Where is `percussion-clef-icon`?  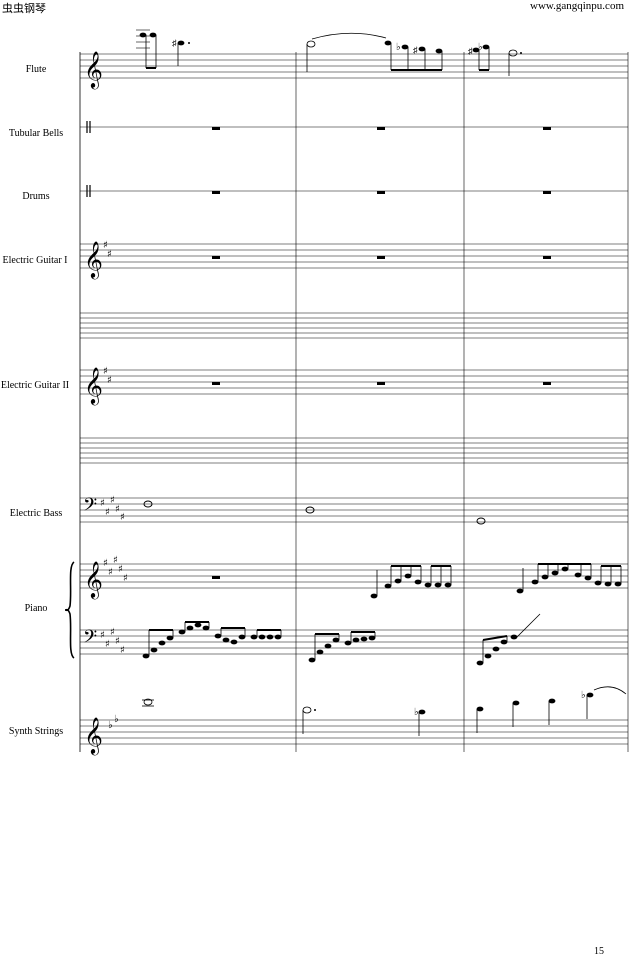 percussion-clef-icon is located at coordinates (88, 159).